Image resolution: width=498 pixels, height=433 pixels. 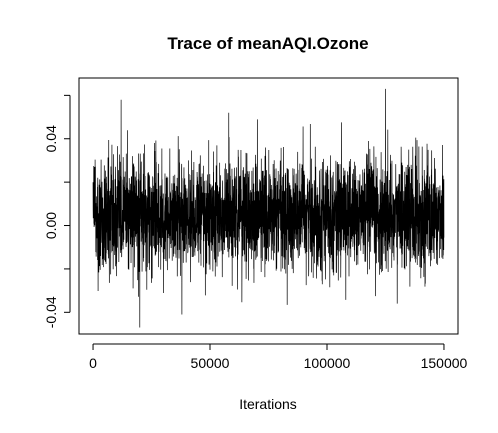 What do you see at coordinates (51, 225) in the screenshot?
I see `y-tick-label: 0.00` at bounding box center [51, 225].